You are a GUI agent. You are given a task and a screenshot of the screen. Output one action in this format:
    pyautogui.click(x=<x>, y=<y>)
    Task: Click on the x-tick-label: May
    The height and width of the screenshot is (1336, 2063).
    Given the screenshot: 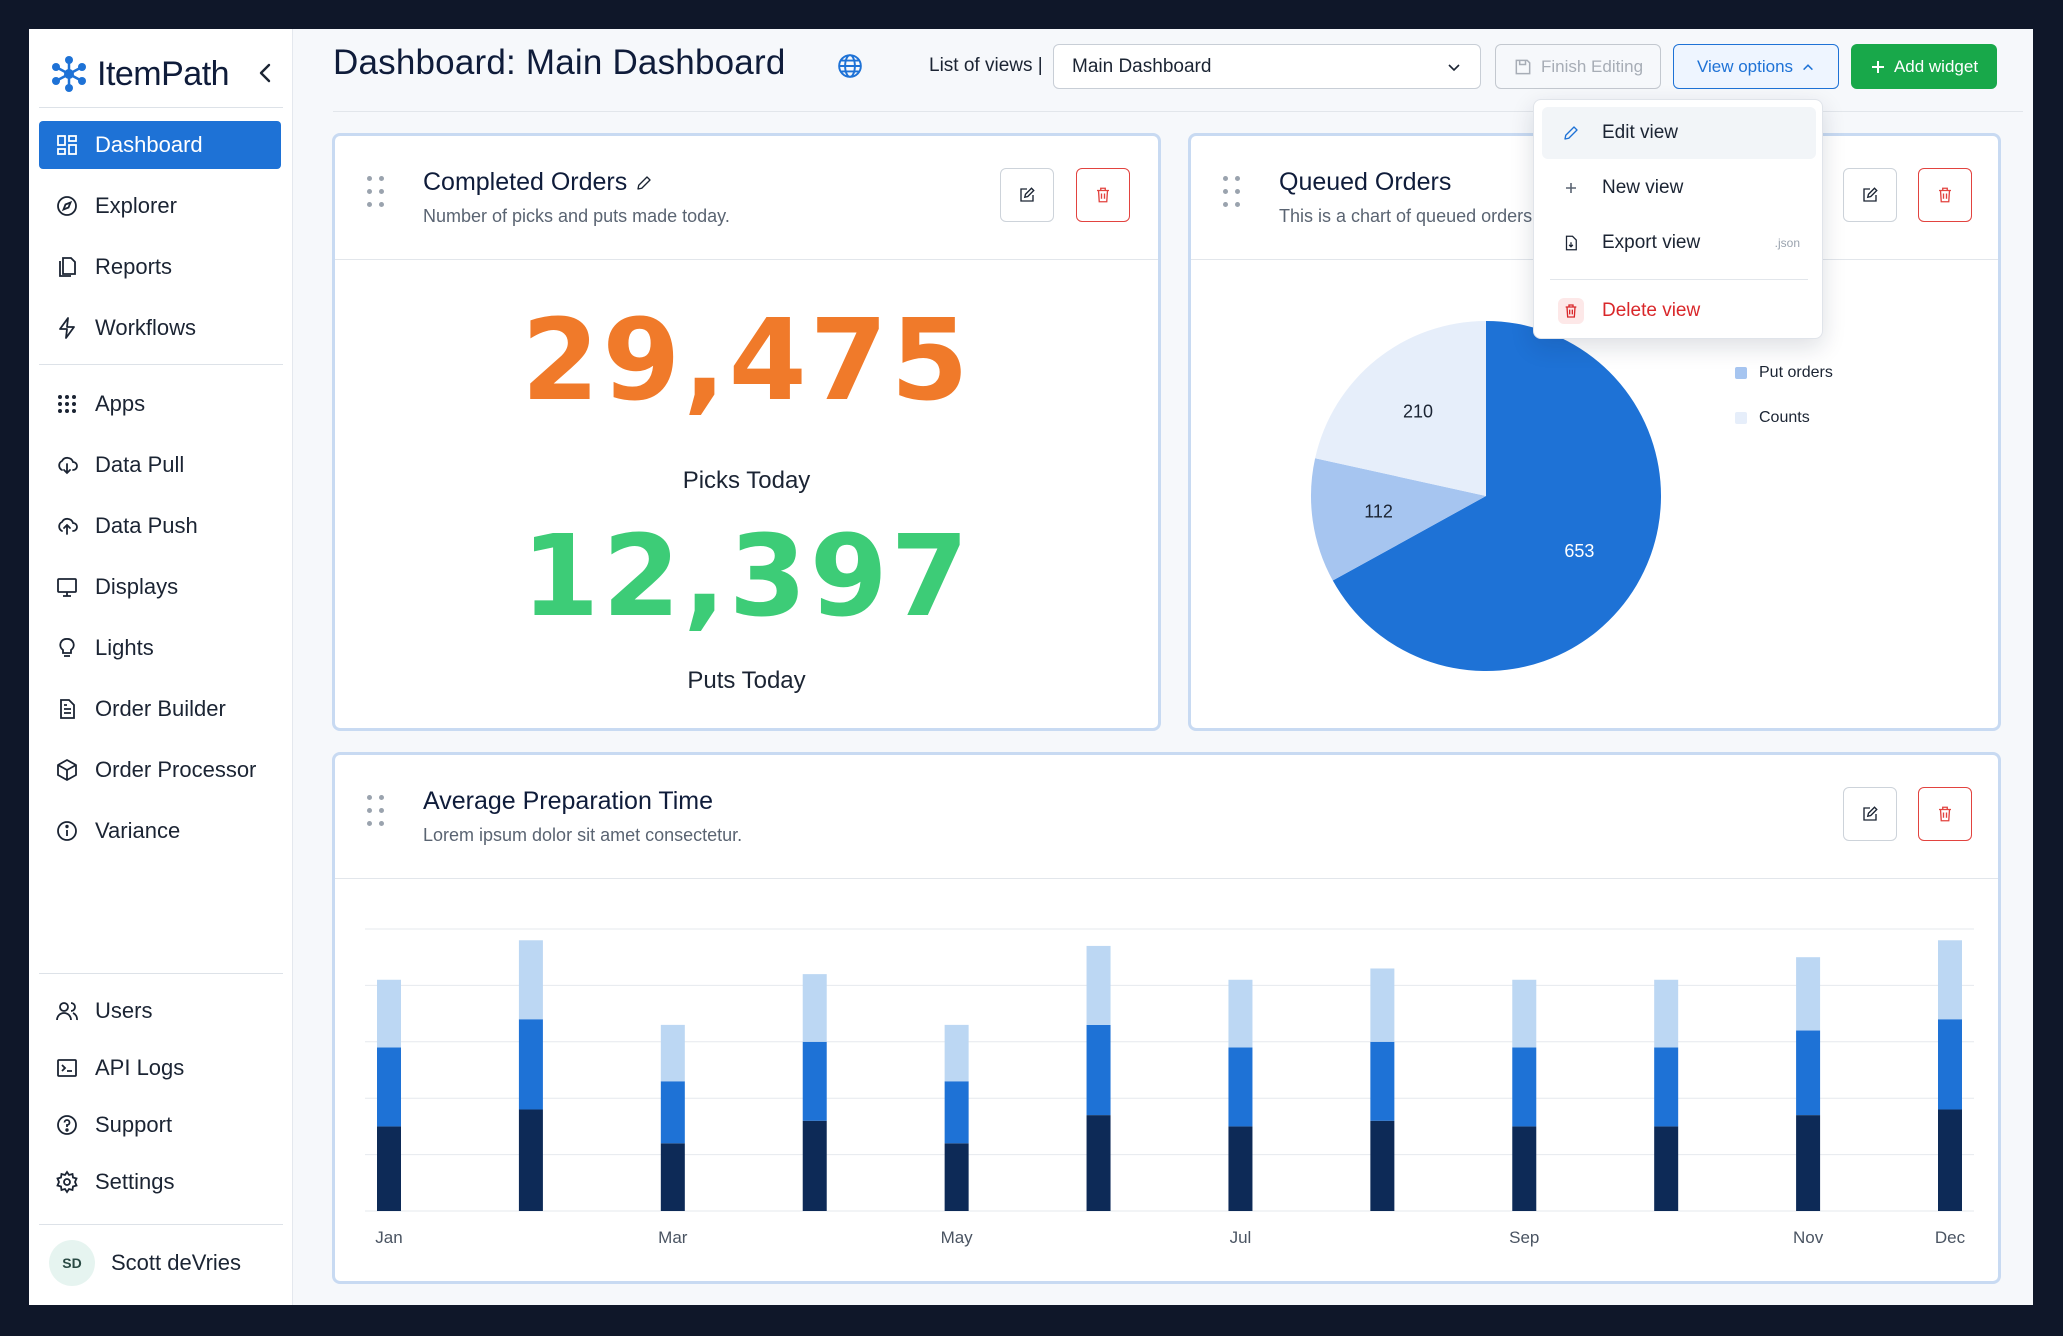 What is the action you would take?
    pyautogui.click(x=957, y=1237)
    